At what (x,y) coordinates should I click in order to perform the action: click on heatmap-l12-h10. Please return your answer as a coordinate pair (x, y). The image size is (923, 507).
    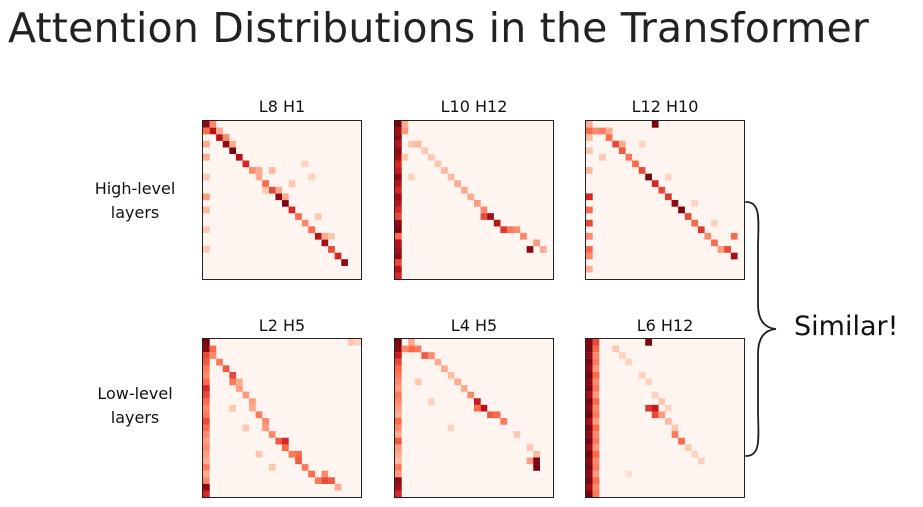
    Looking at the image, I should click on (665, 200).